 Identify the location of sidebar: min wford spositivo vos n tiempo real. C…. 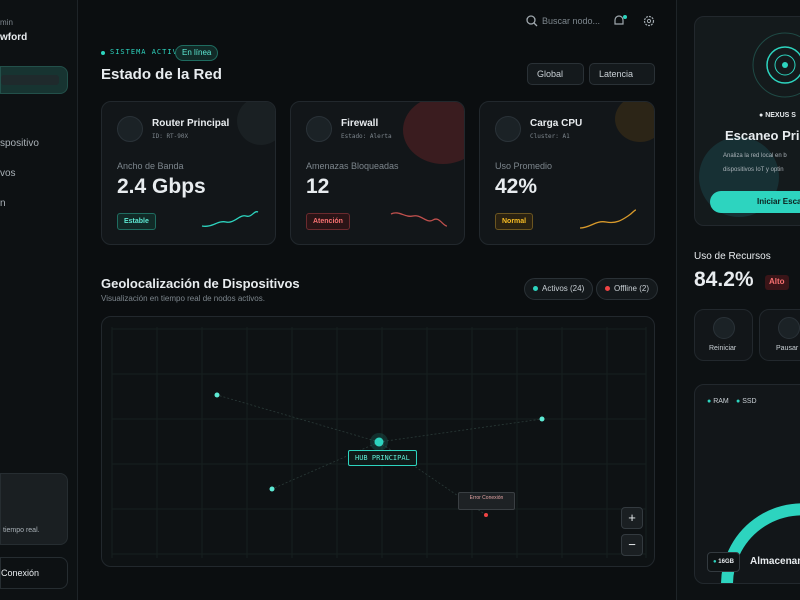
(39, 300).